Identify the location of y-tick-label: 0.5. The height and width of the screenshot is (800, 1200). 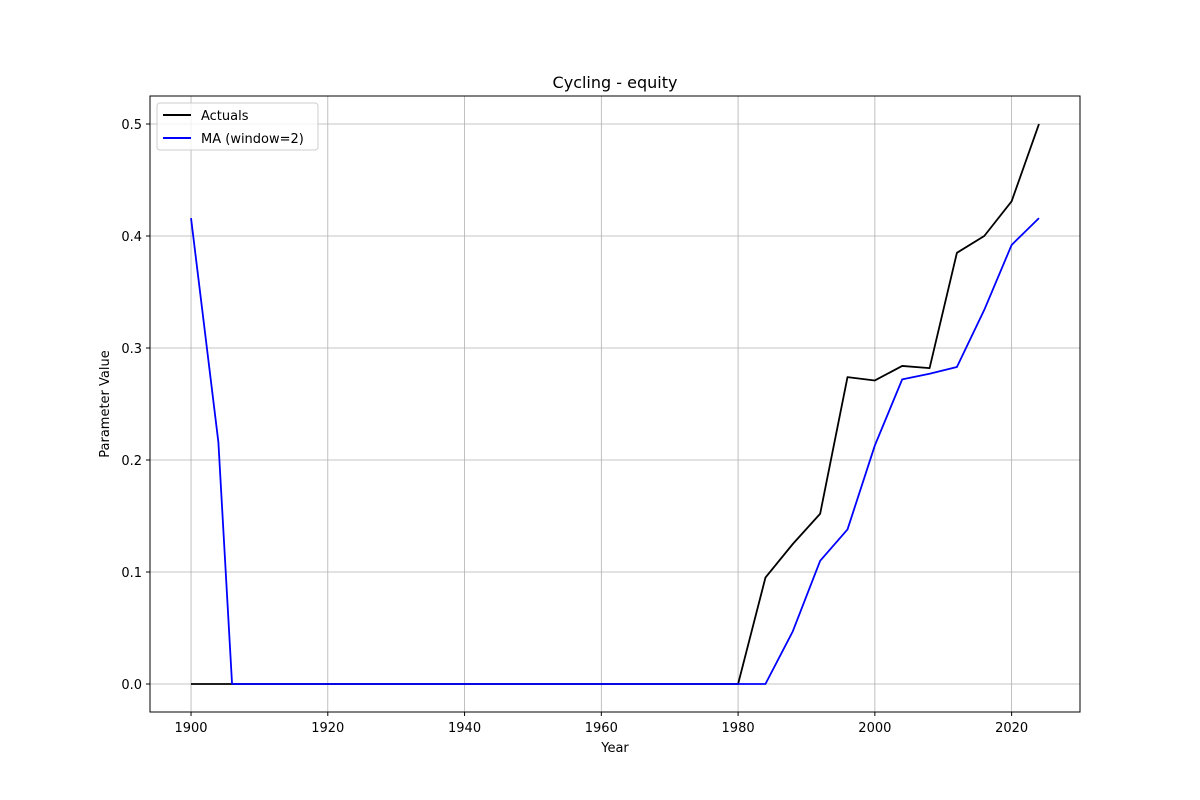
(131, 125).